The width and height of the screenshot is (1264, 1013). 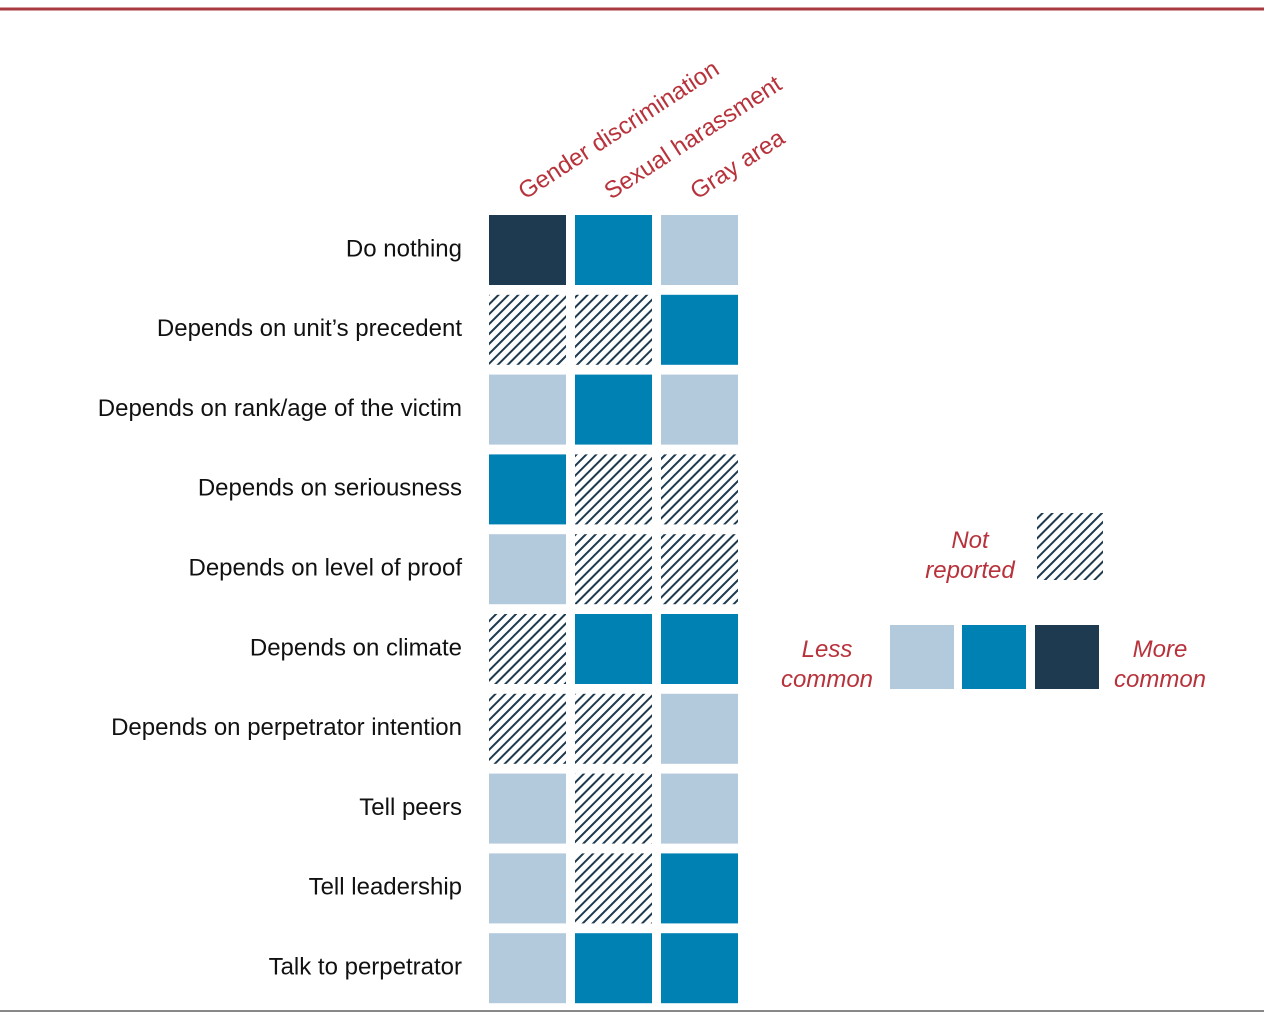 I want to click on row-label: Depends on unit’s precedent, so click(x=309, y=328).